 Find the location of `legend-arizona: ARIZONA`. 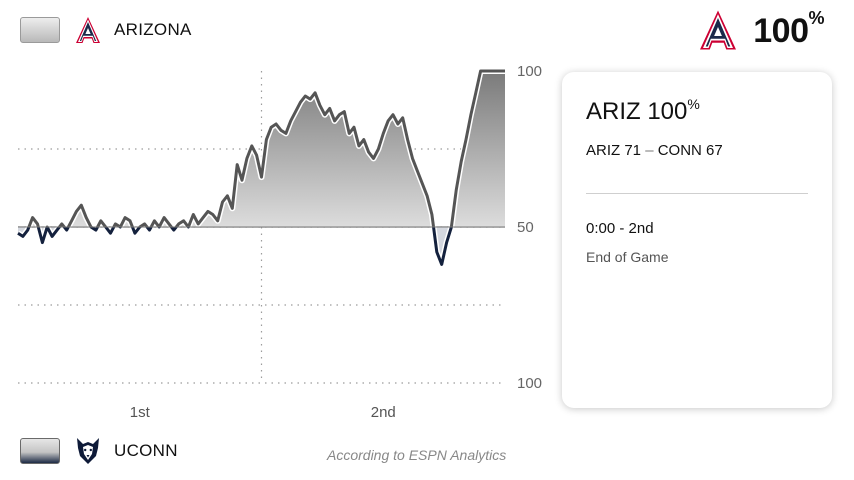

legend-arizona: ARIZONA is located at coordinates (106, 30).